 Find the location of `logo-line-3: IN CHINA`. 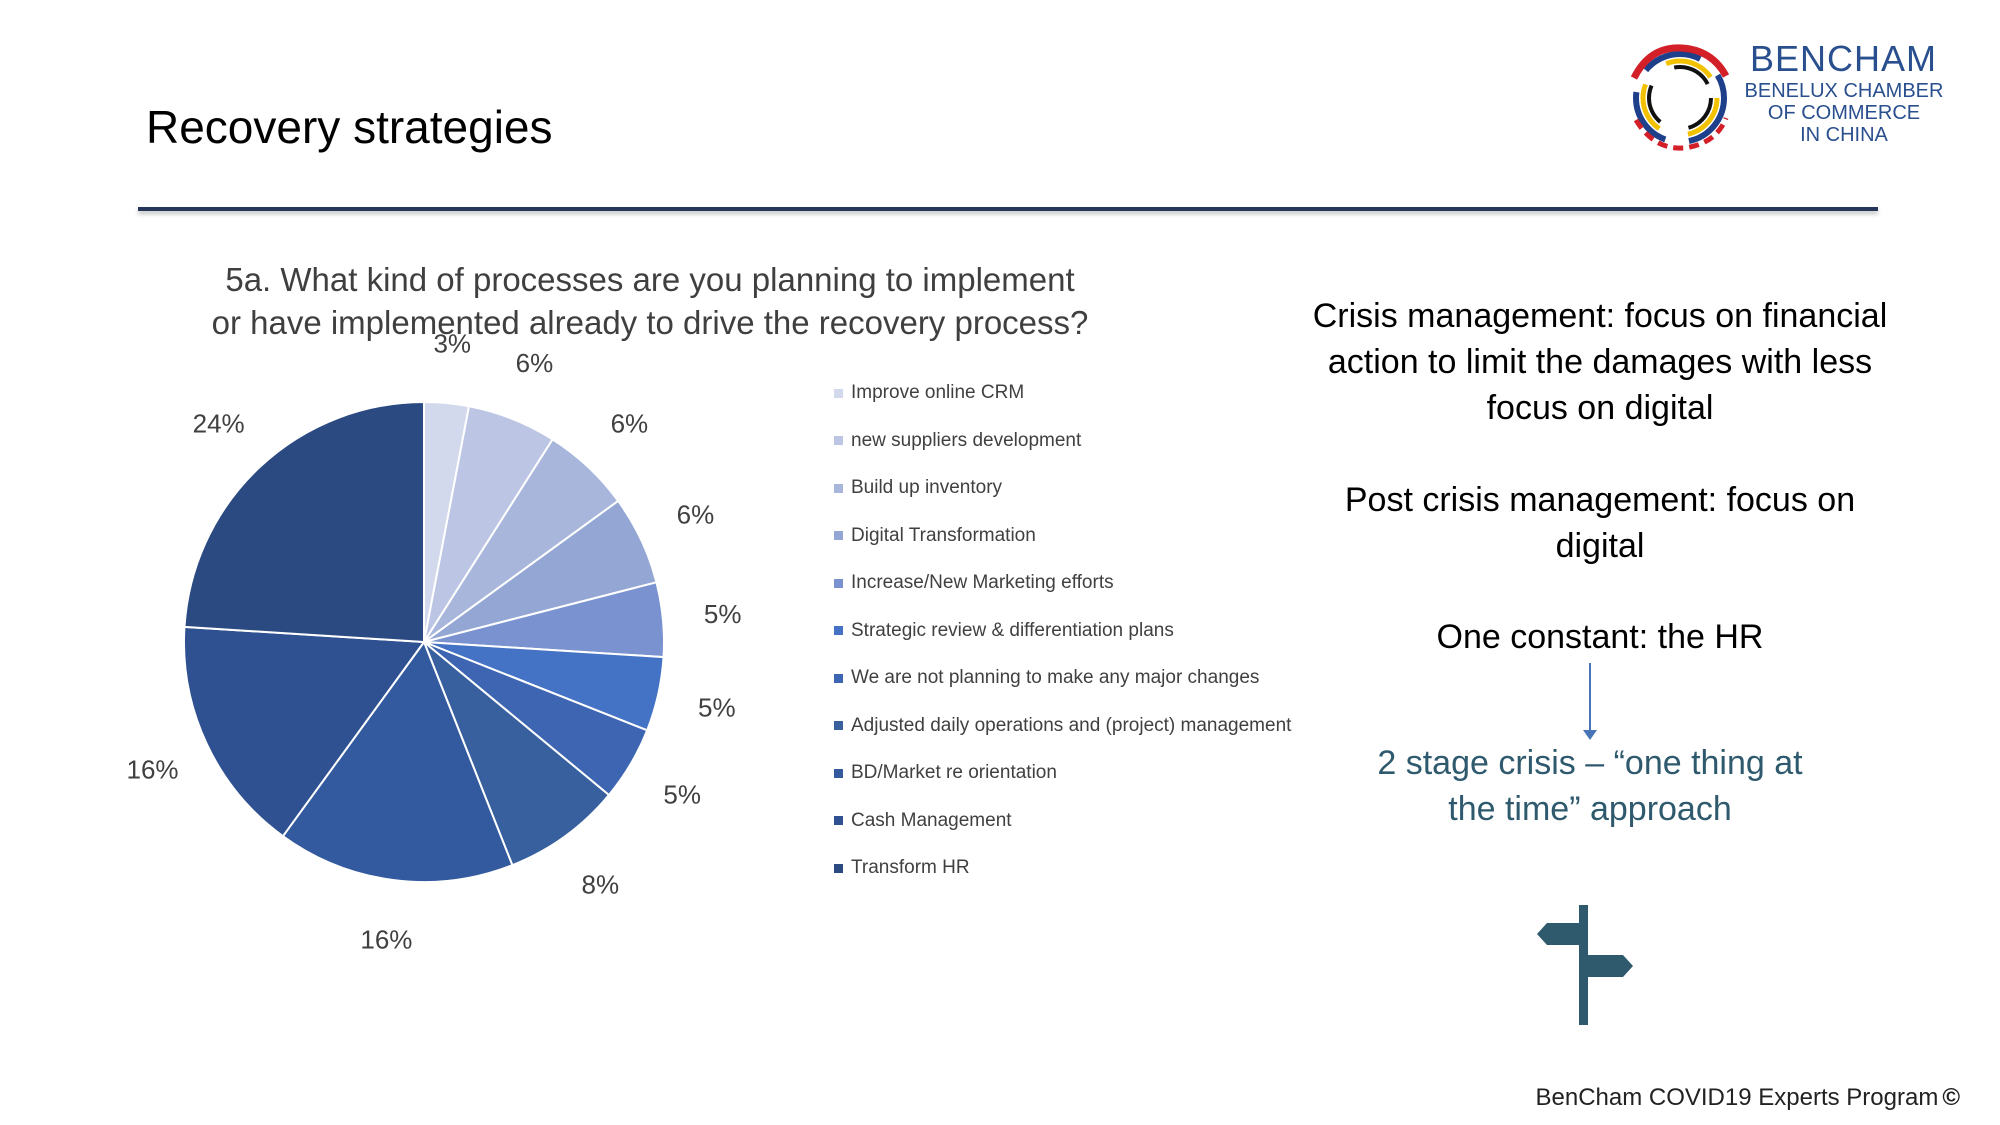

logo-line-3: IN CHINA is located at coordinates (1844, 135).